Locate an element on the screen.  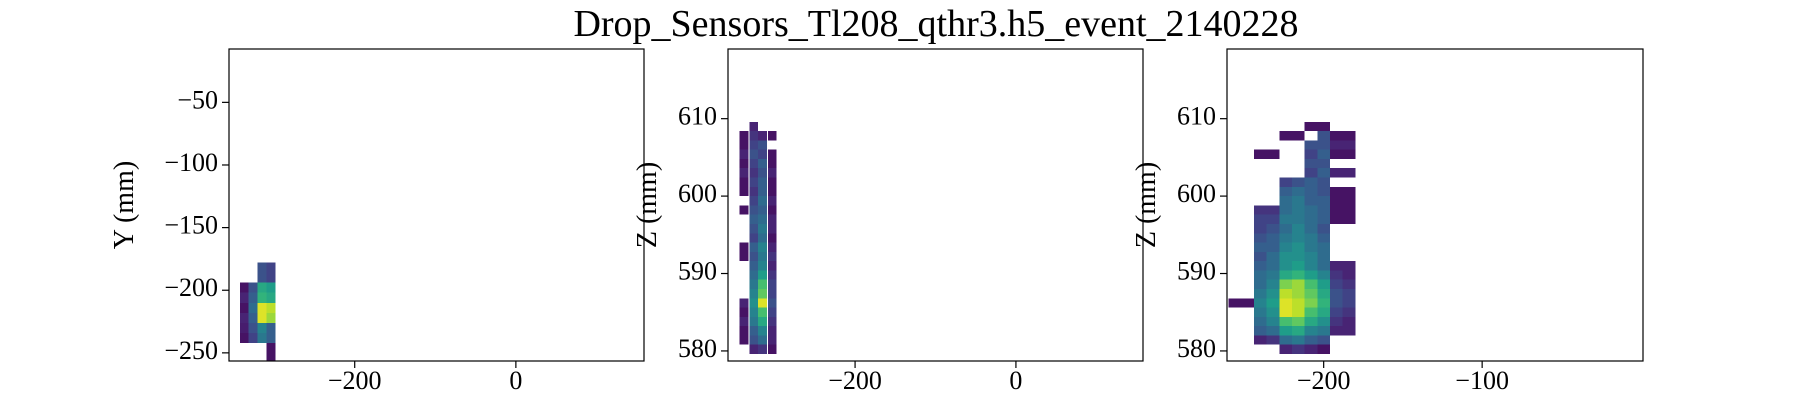
y-tick-label: −100 is located at coordinates (191, 162).